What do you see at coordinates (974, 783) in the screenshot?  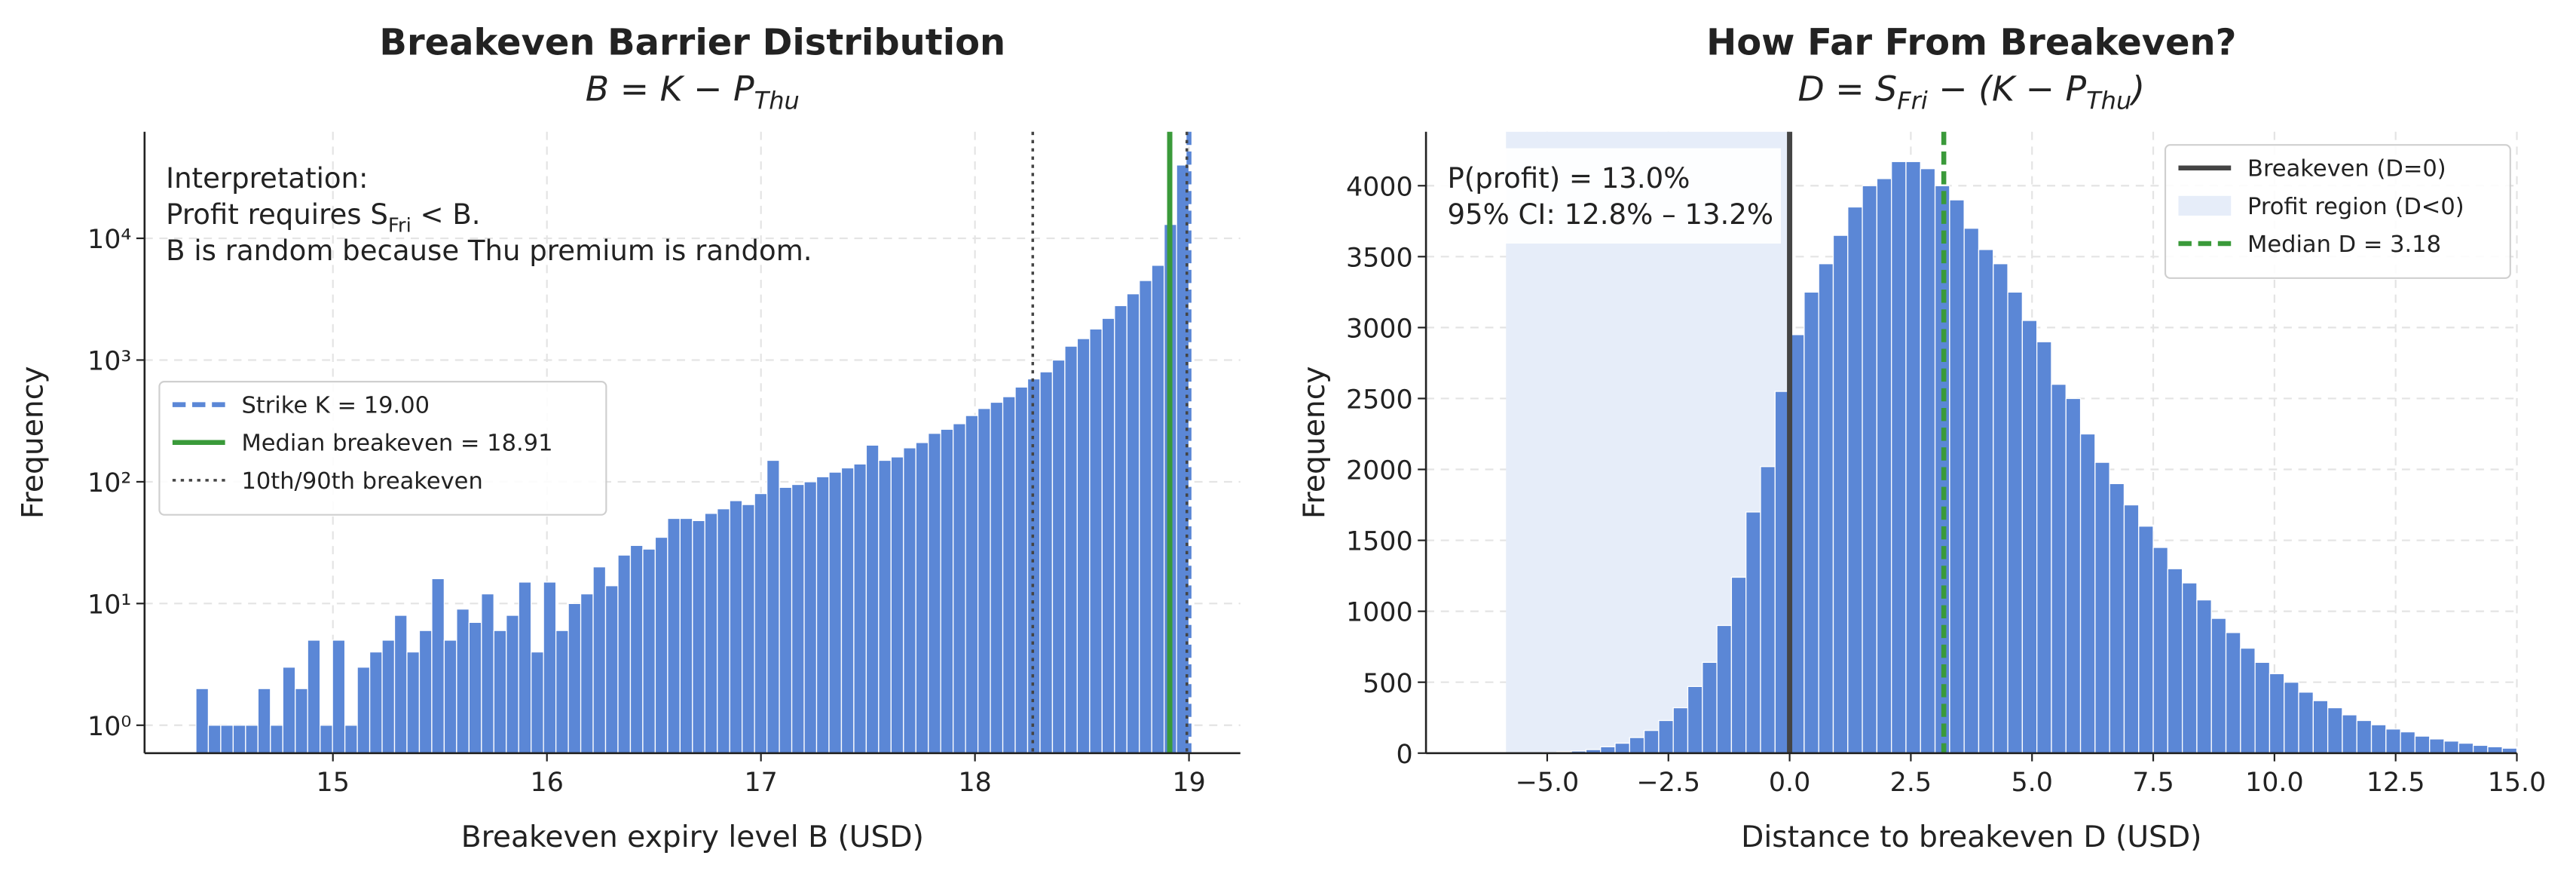 I see `x-tick-label: 18` at bounding box center [974, 783].